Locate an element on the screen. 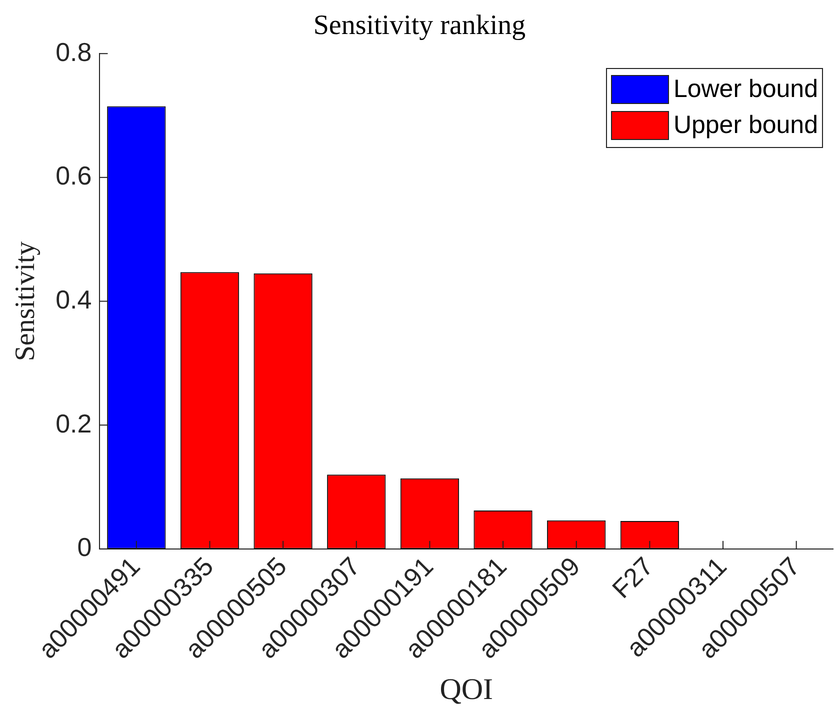  y-tick-label: 0.6 is located at coordinates (74, 175).